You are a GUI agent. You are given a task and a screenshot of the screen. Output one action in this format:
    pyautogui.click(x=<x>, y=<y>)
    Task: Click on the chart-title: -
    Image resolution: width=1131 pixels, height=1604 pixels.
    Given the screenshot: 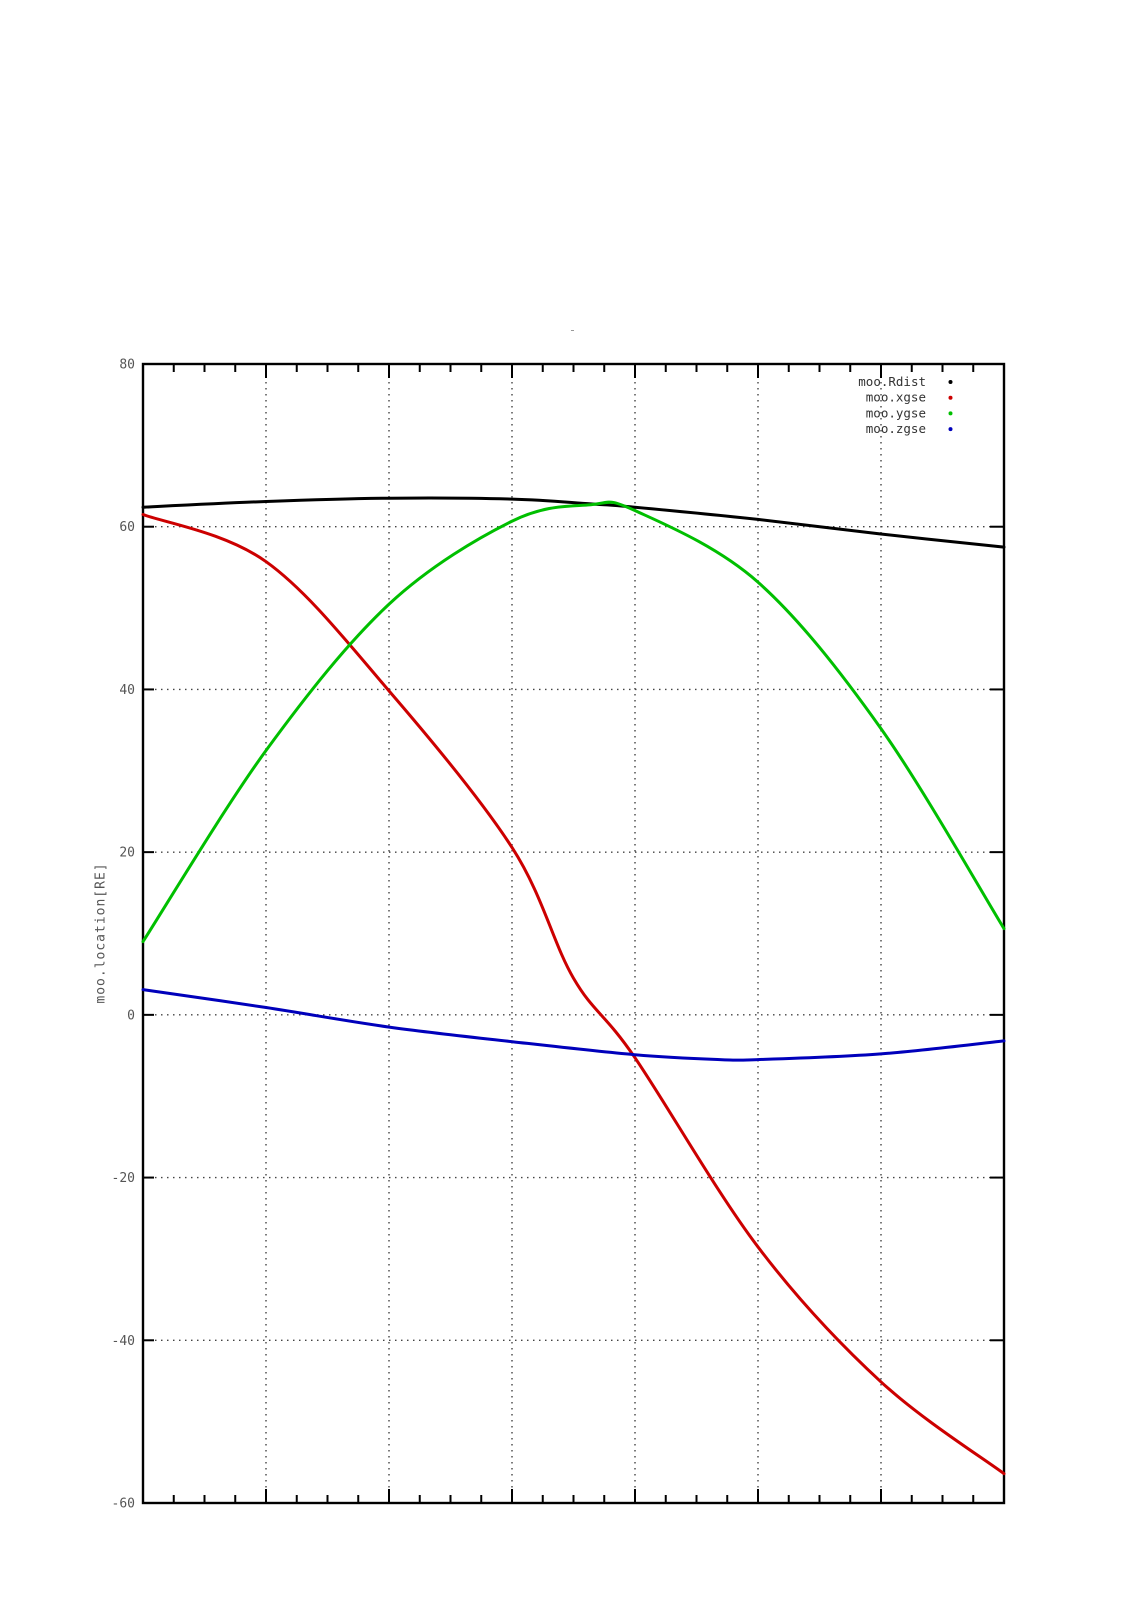 What is the action you would take?
    pyautogui.click(x=573, y=330)
    